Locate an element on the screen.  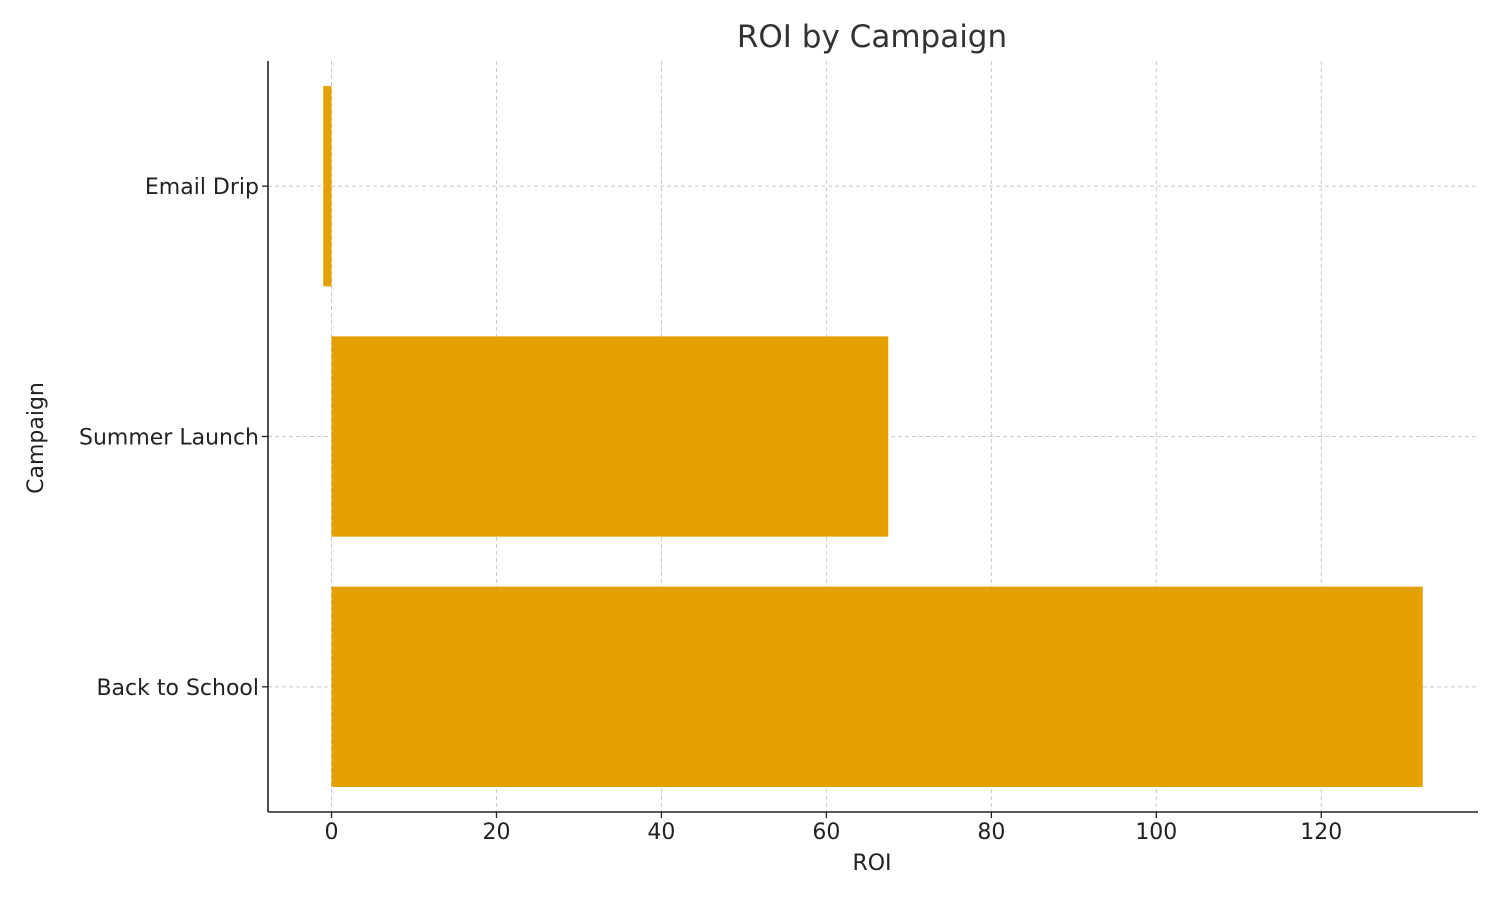
chart-title: ROI by Campaign is located at coordinates (872, 37).